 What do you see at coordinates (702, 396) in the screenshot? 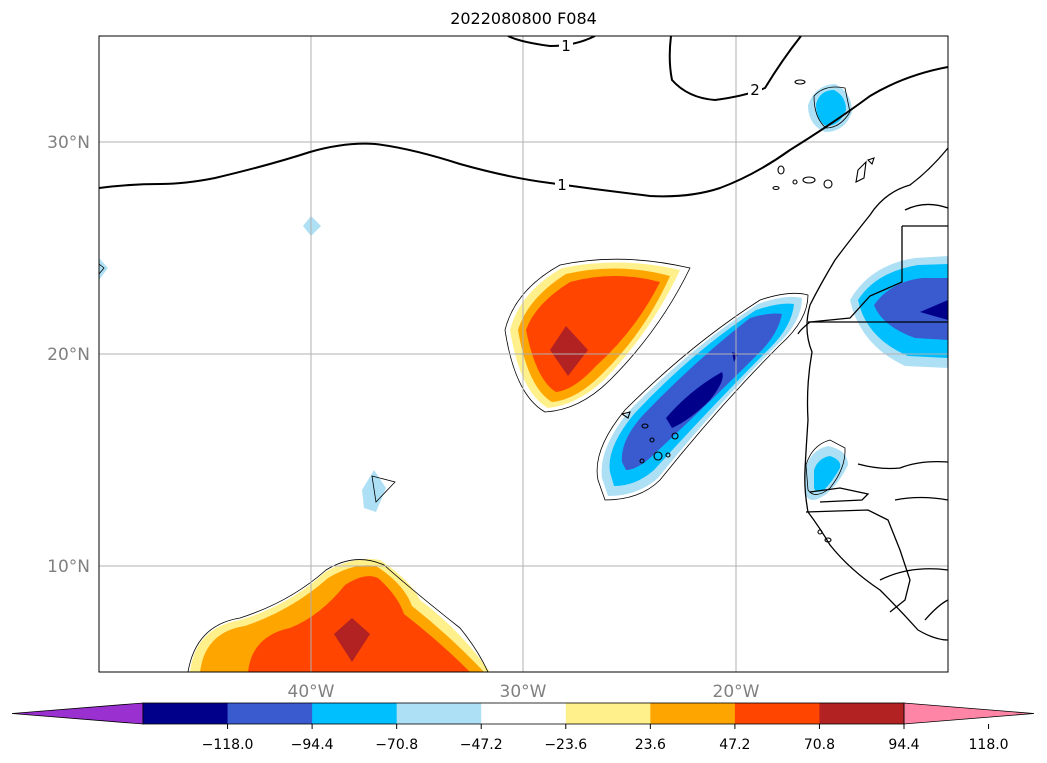
I see `negative-anomaly-band` at bounding box center [702, 396].